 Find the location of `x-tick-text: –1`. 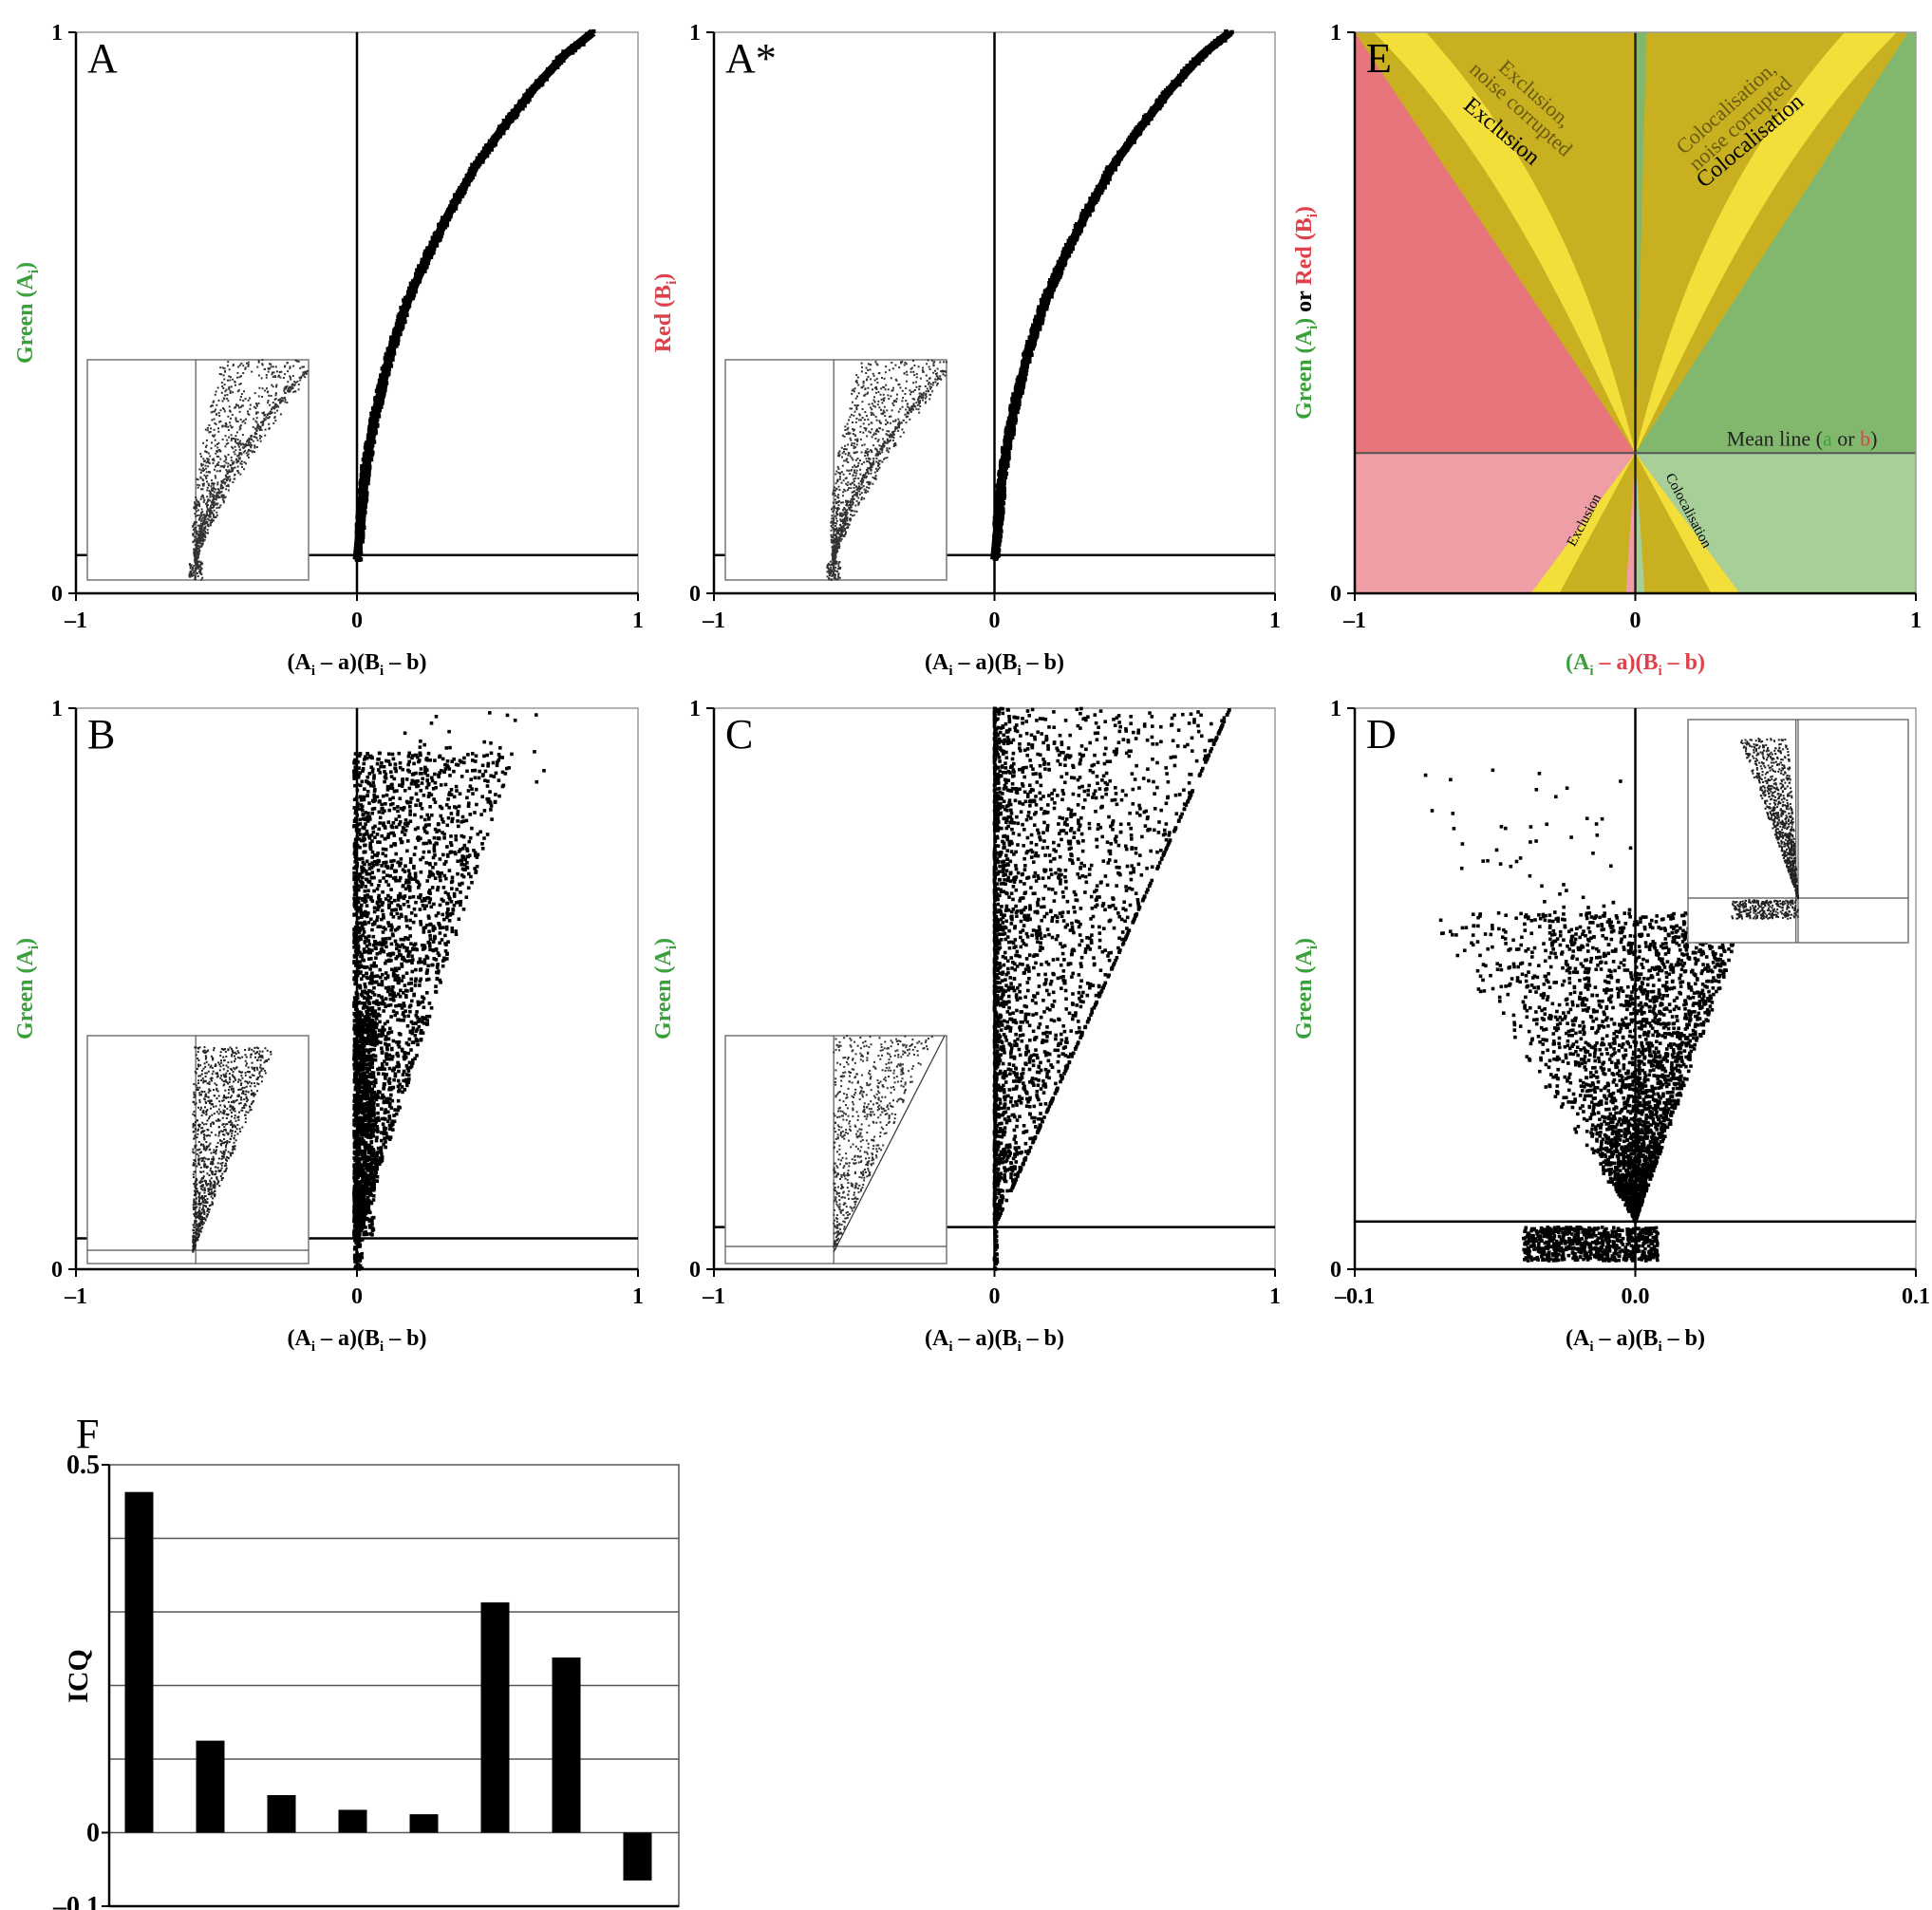

x-tick-text: –1 is located at coordinates (714, 621).